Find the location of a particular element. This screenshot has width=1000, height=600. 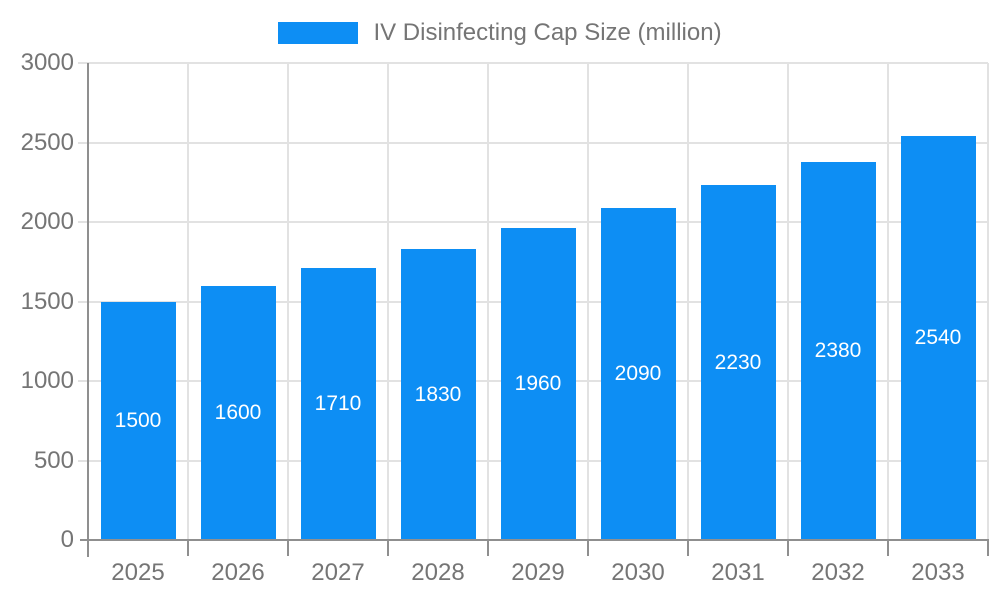

y-axis-tick-label: 1000 is located at coordinates (47, 380).